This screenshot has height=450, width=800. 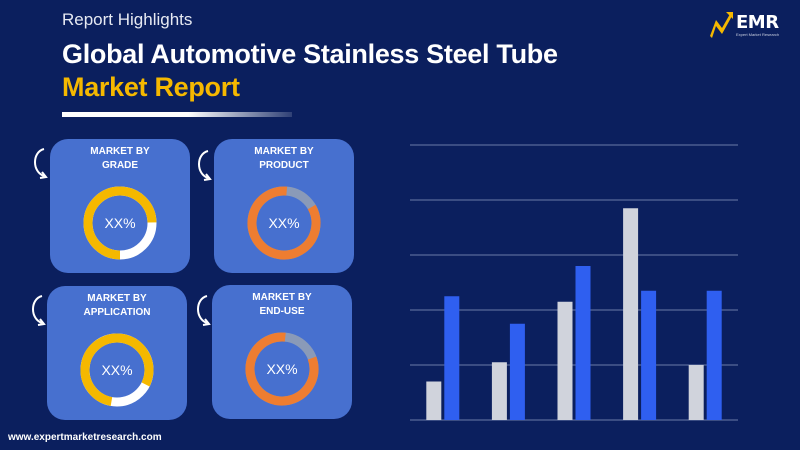 What do you see at coordinates (721, 25) in the screenshot?
I see `logo-mark-icon` at bounding box center [721, 25].